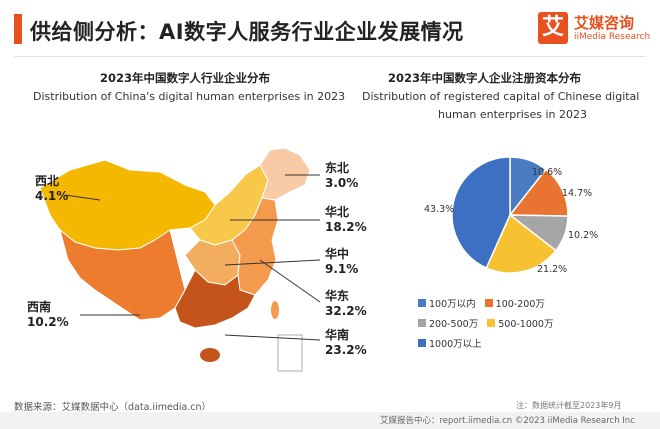 This screenshot has width=660, height=429. What do you see at coordinates (272, 337) in the screenshot?
I see `leader-line-huanan` at bounding box center [272, 337].